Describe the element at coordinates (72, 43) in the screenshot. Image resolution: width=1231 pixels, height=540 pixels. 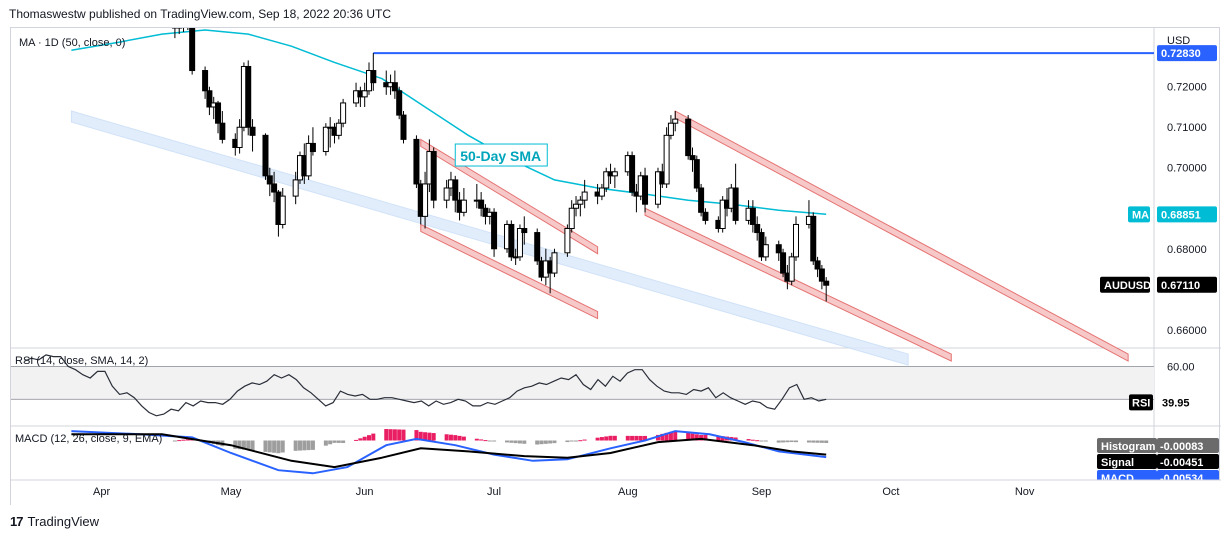
I see `ma-legend: MA · 1D (50, close, 0)` at that location.